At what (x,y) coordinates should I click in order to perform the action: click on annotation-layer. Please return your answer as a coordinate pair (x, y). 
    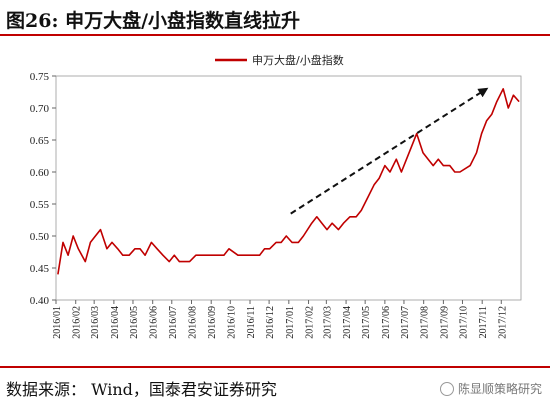
    Looking at the image, I should click on (389, 151).